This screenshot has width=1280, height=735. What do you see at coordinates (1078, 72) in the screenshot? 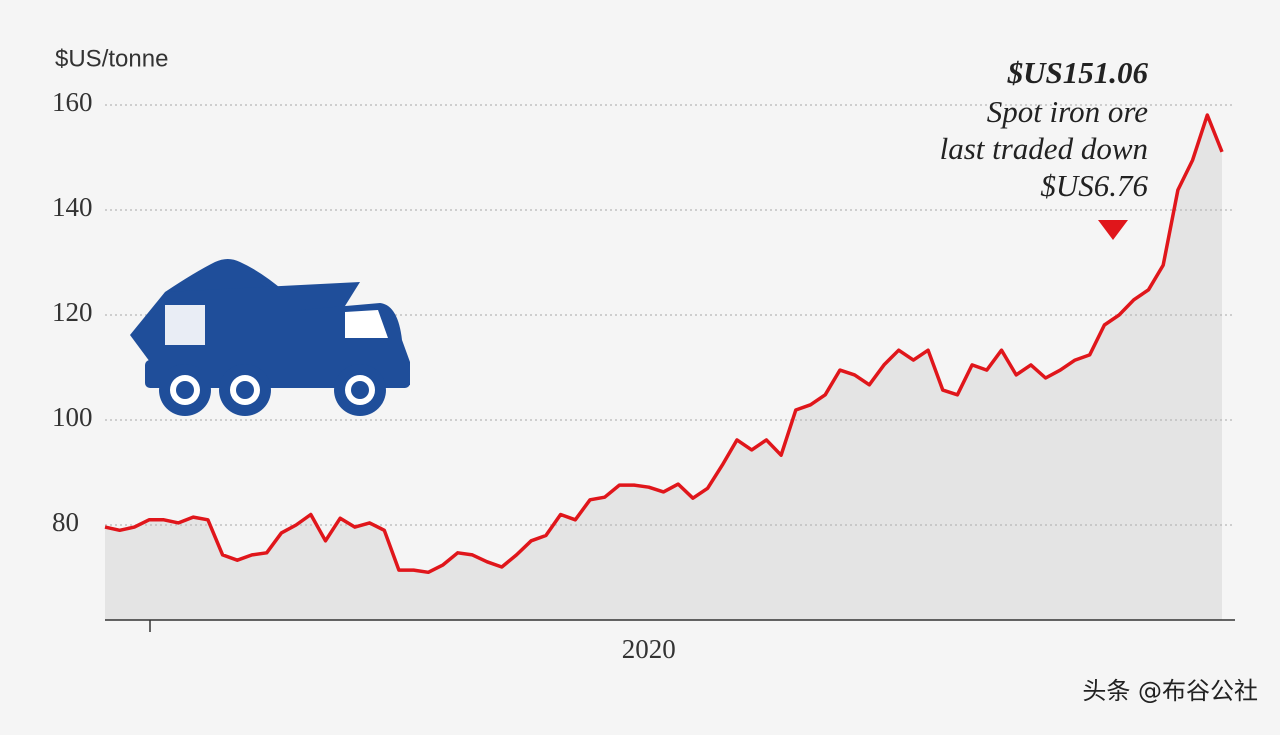
I see `annotation: $US151.06` at bounding box center [1078, 72].